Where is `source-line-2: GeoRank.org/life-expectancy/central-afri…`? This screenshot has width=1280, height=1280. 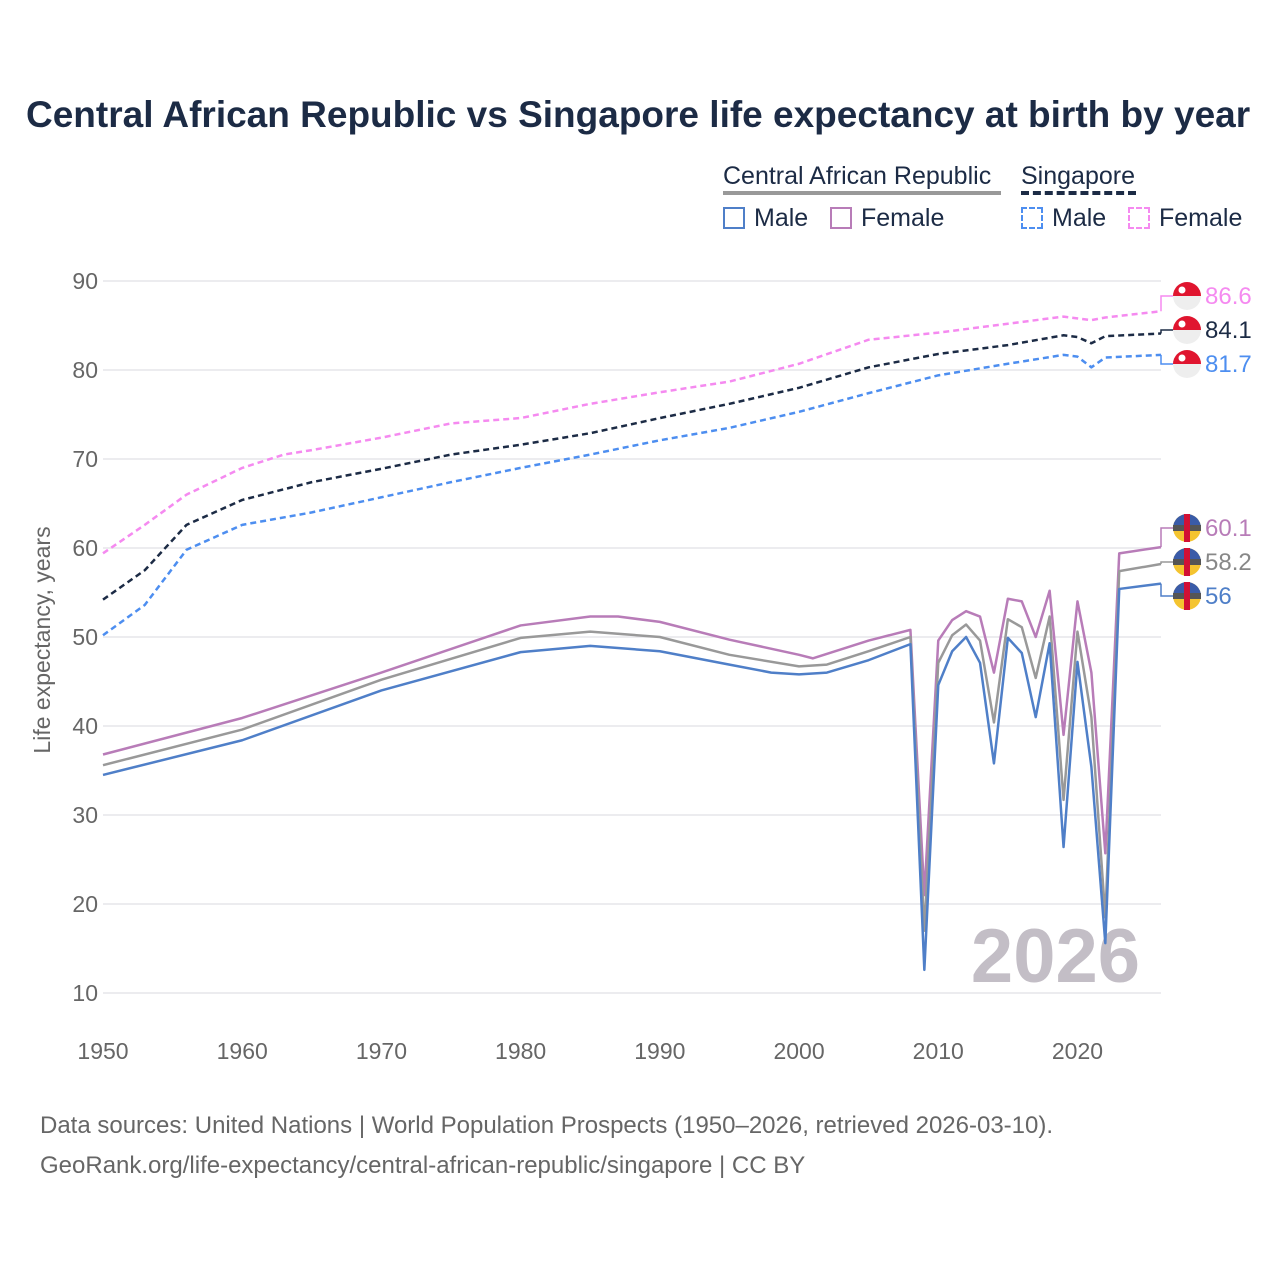 source-line-2: GeoRank.org/life-expectancy/central-afri… is located at coordinates (423, 1165).